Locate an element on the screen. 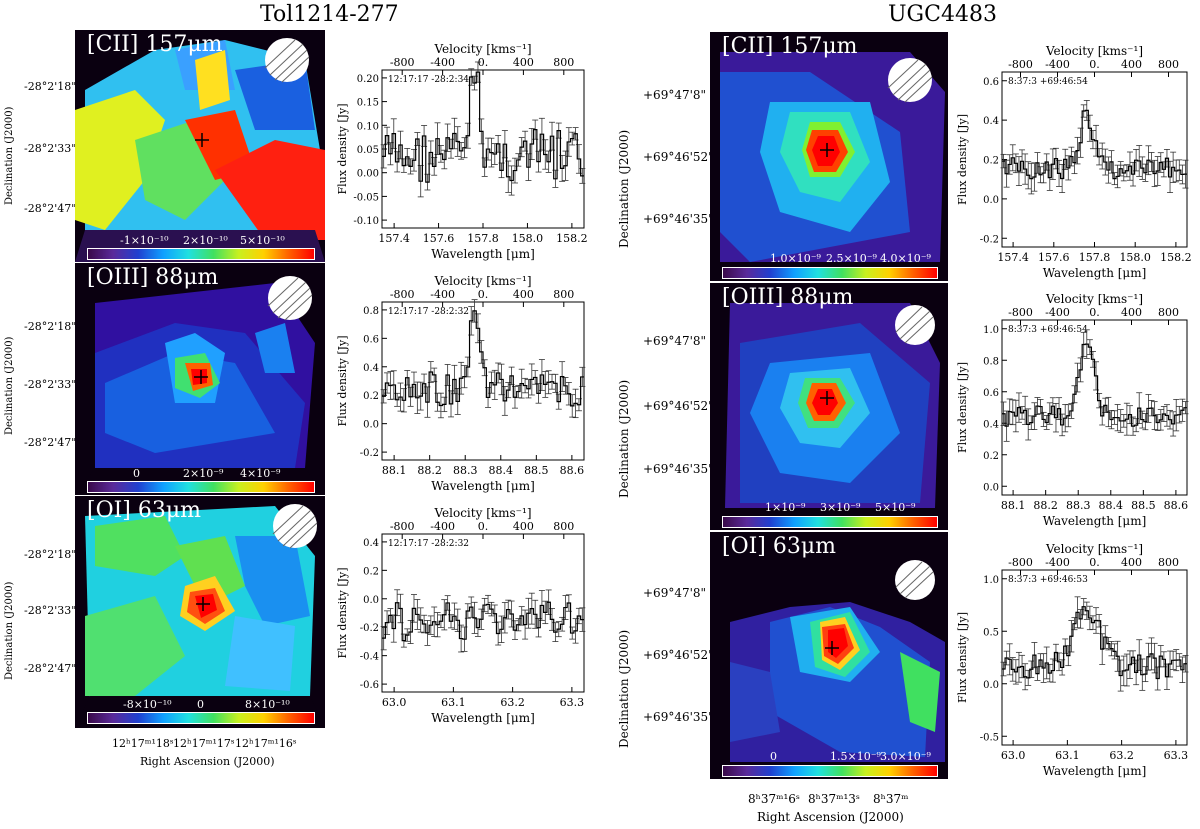 This screenshot has width=1200, height=829. wavelength-tick-label: 157.8 is located at coordinates (1095, 257).